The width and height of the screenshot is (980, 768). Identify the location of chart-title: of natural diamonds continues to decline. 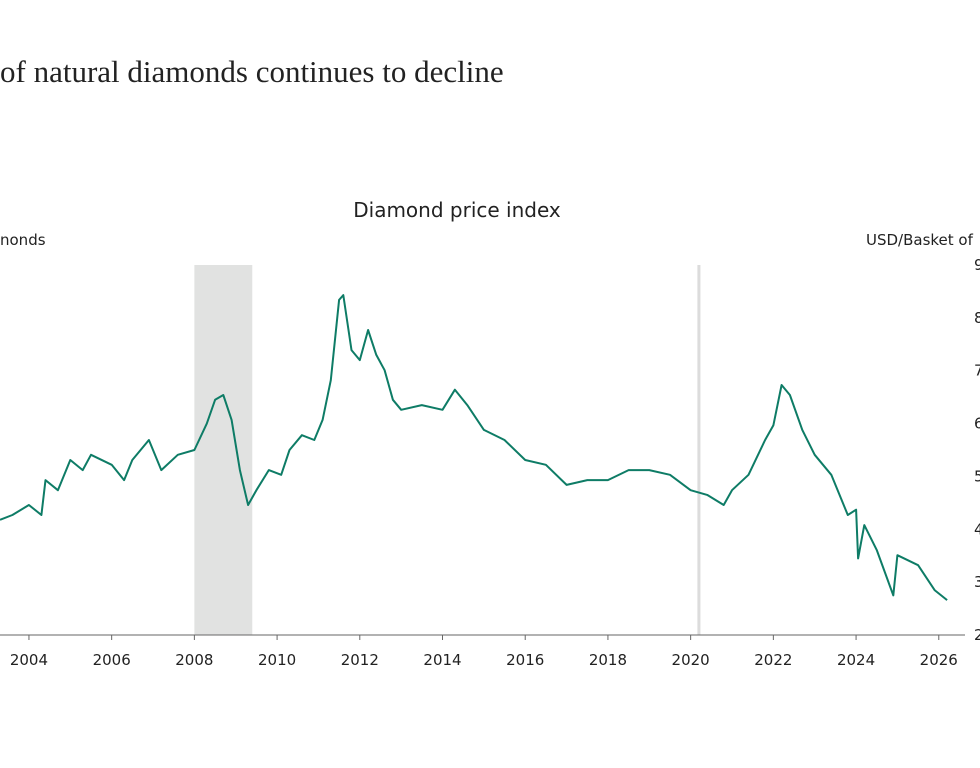
(252, 71).